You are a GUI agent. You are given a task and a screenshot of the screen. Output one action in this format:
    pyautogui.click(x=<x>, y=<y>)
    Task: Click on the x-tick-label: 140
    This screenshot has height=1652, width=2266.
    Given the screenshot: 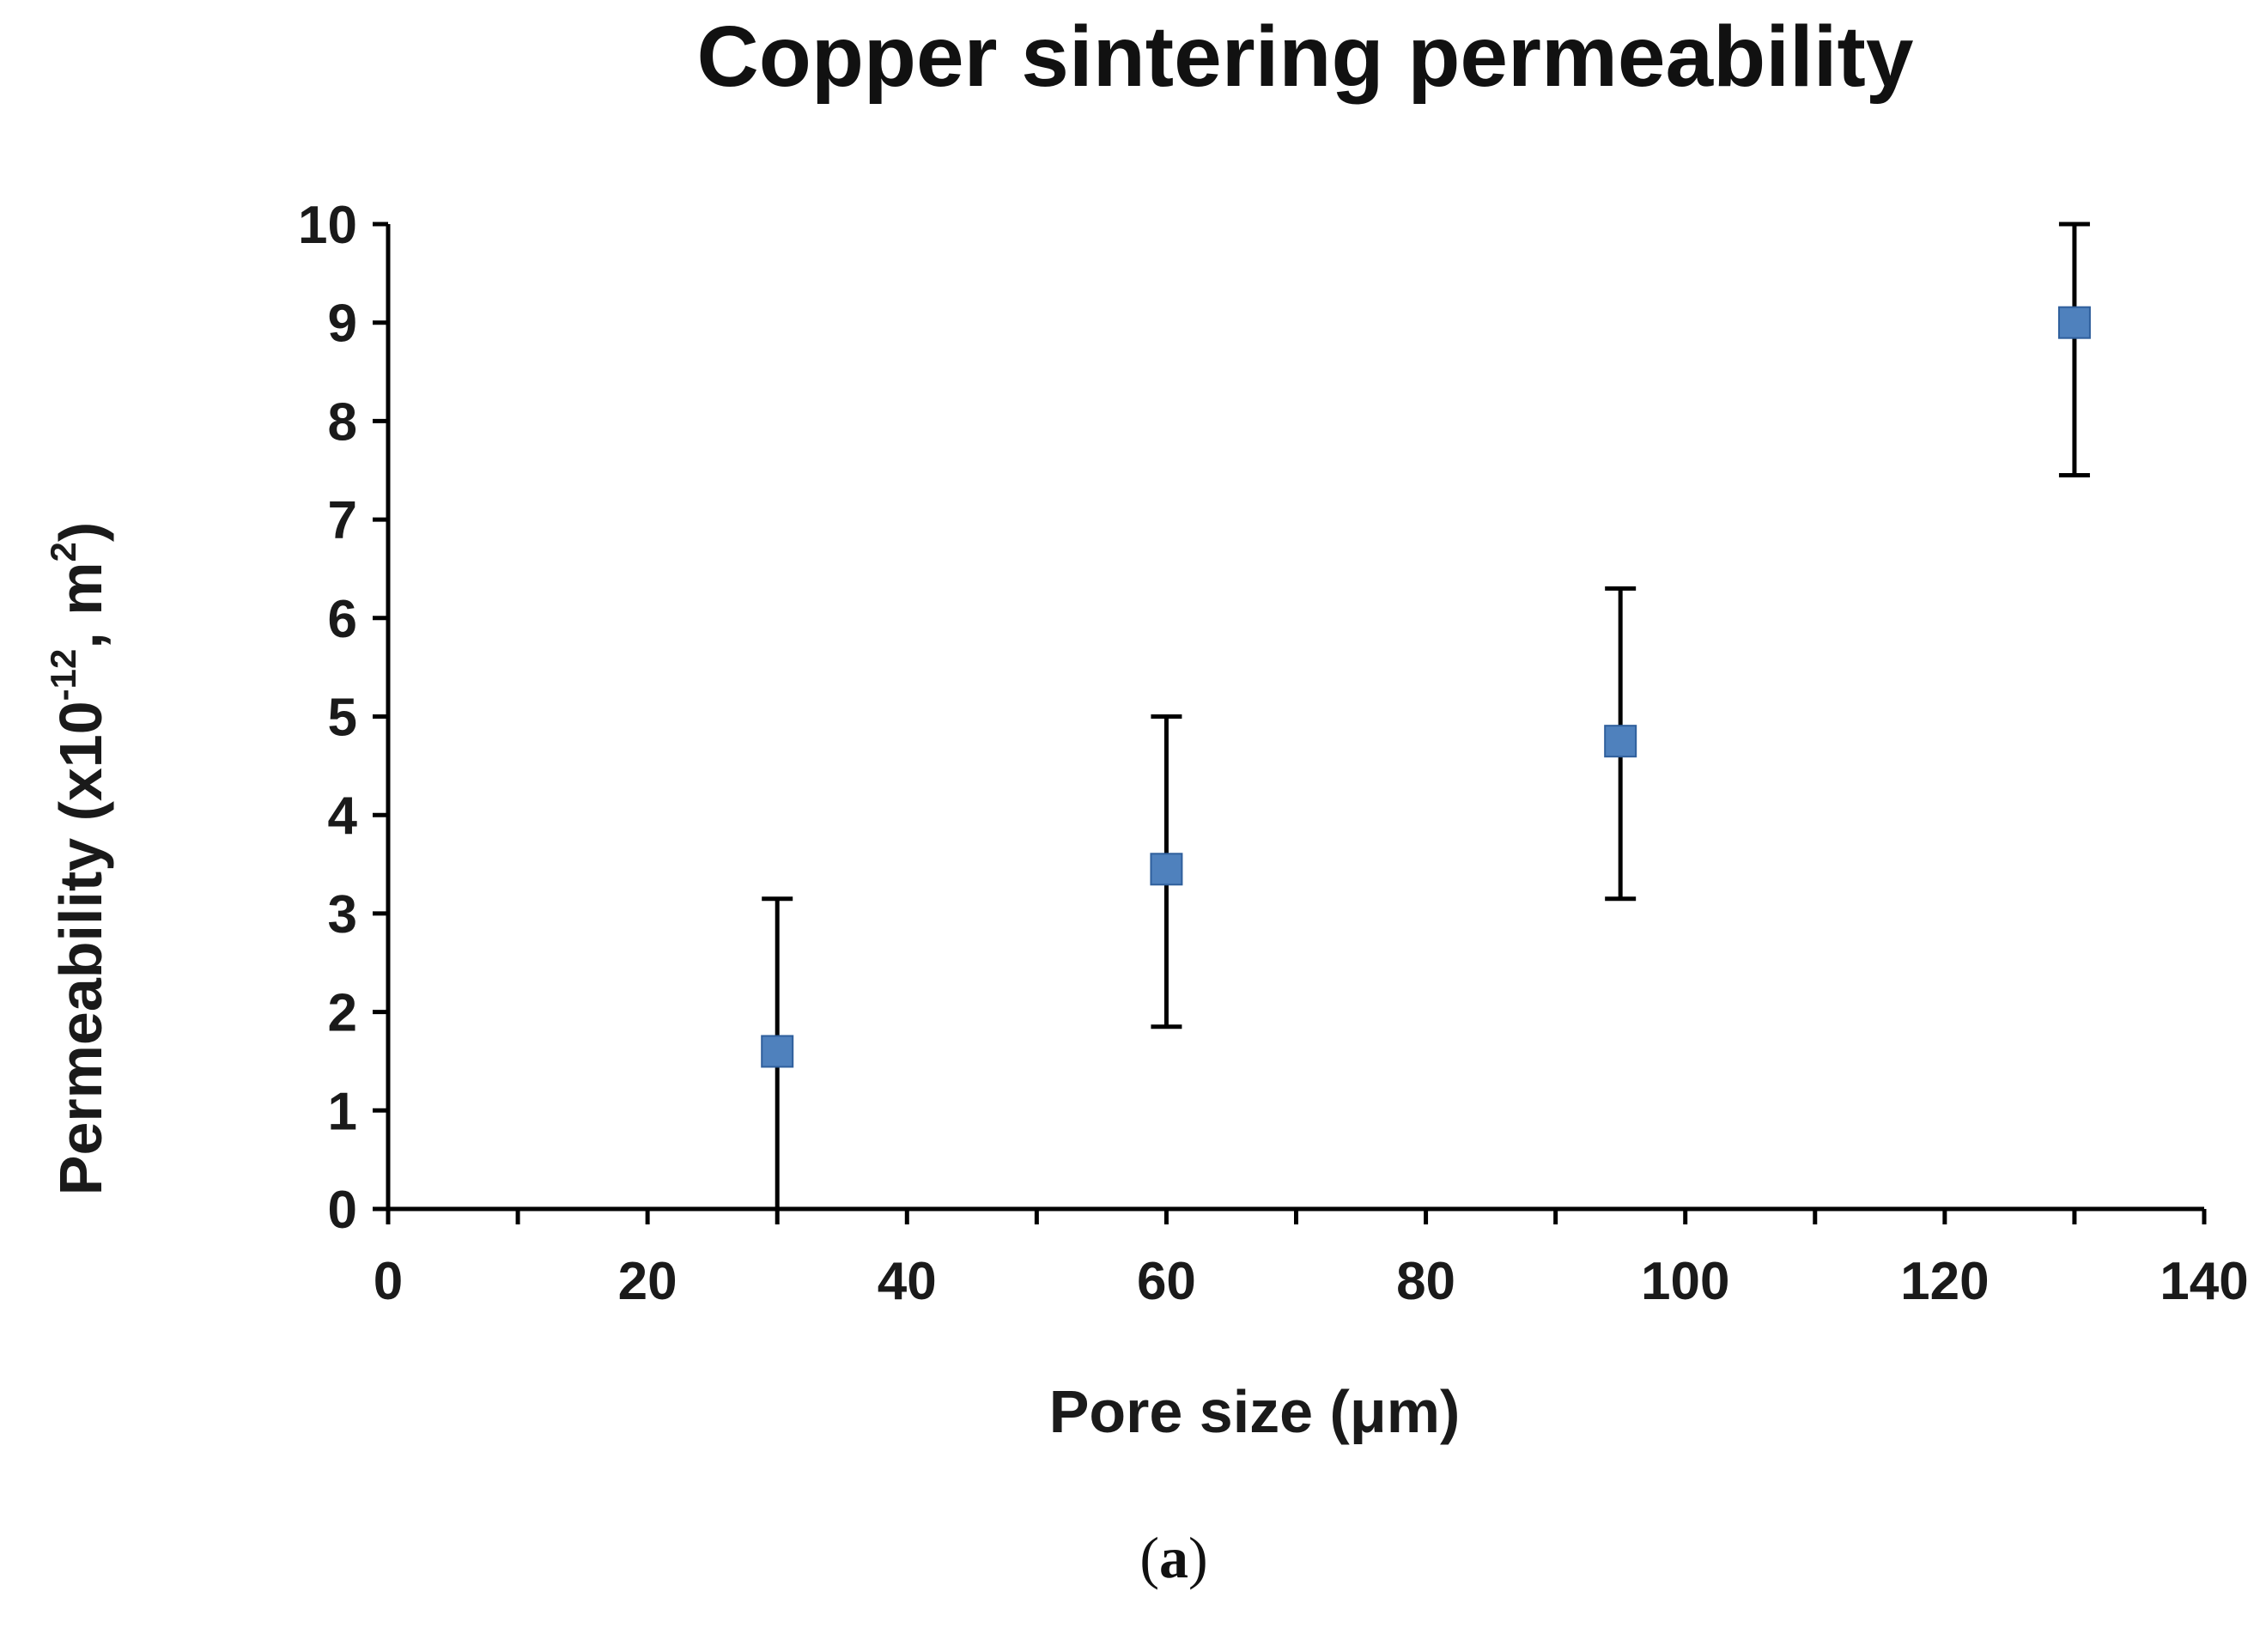 What is the action you would take?
    pyautogui.click(x=2204, y=1281)
    